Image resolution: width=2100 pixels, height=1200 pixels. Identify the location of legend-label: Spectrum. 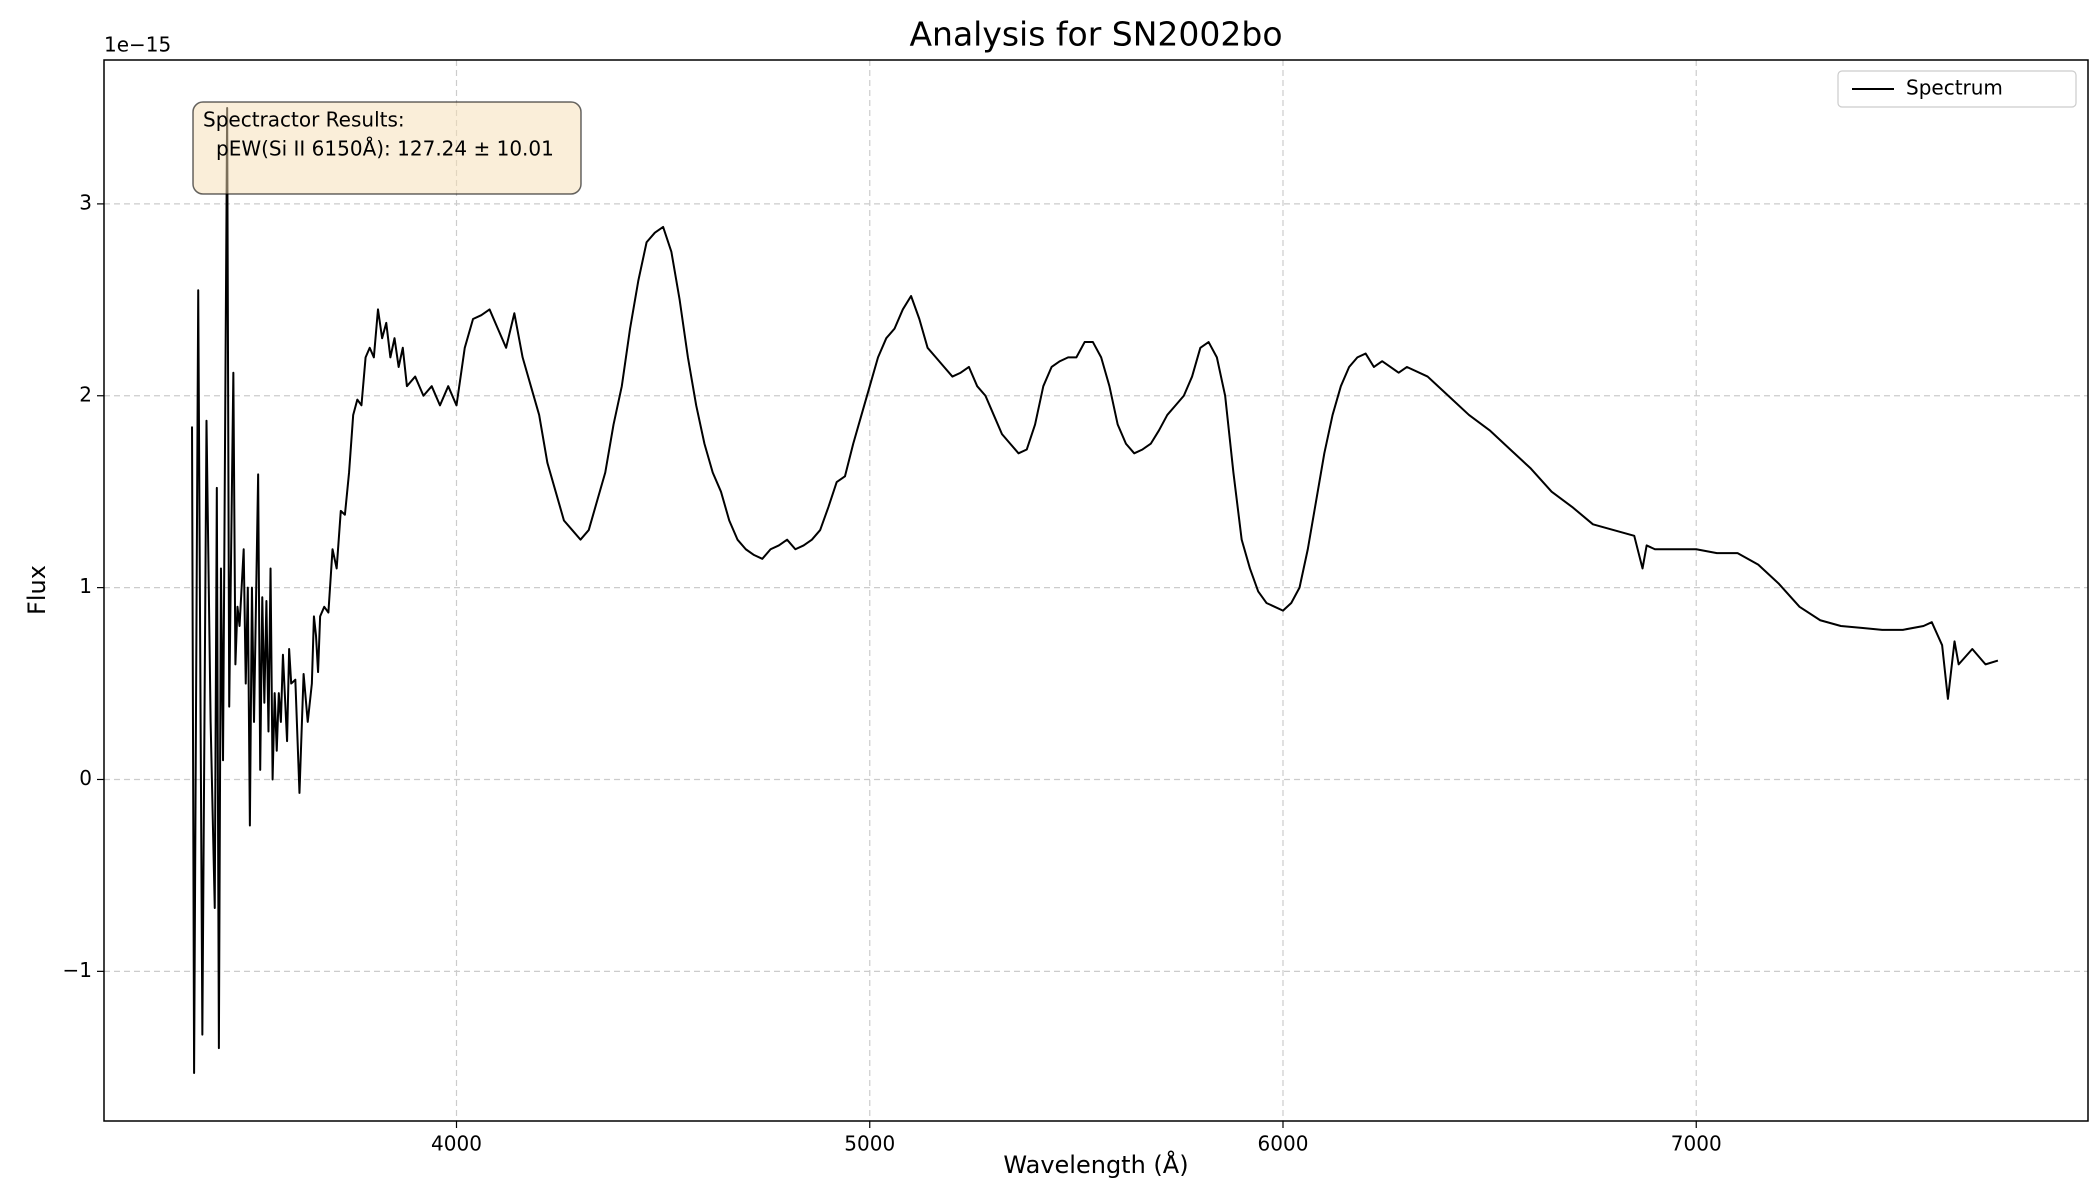
(1954, 88).